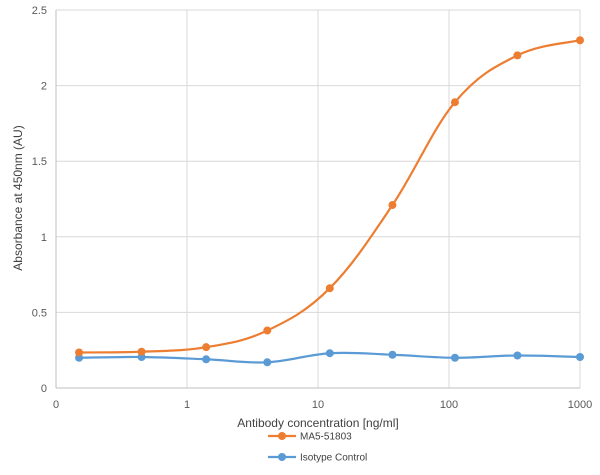 The image size is (600, 475). I want to click on y-tick-label: 1, so click(44, 238).